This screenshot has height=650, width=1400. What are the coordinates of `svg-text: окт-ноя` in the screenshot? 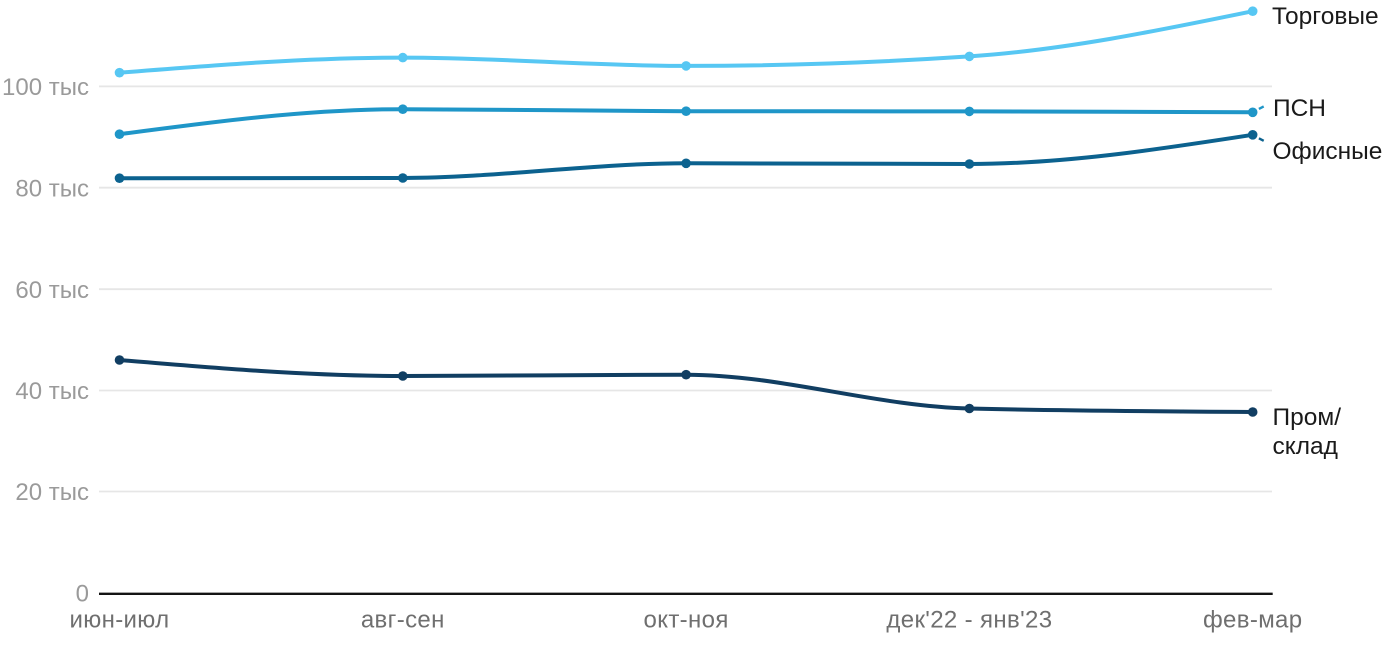 It's located at (686, 620).